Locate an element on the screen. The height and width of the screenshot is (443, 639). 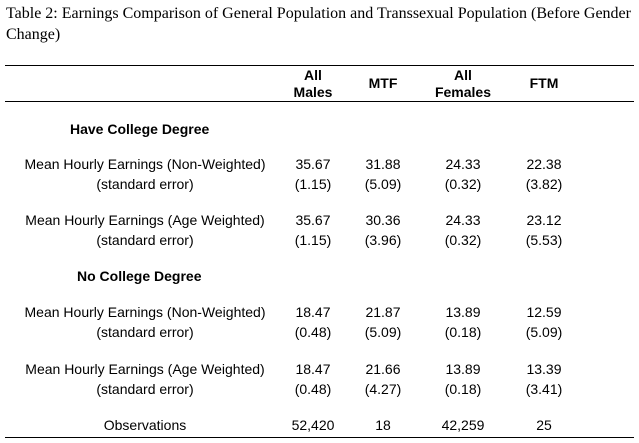
col-header-all-females: All Females is located at coordinates (463, 83).